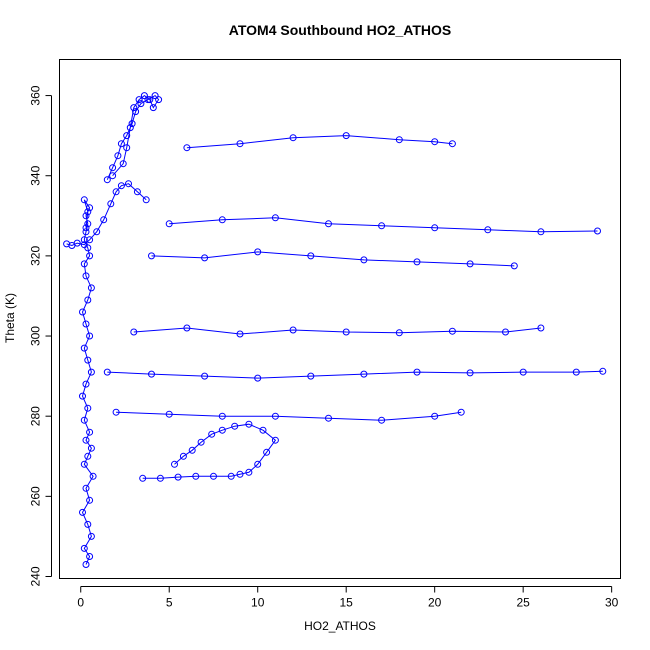  Describe the element at coordinates (36, 175) in the screenshot. I see `y-tick-label: 340` at that location.